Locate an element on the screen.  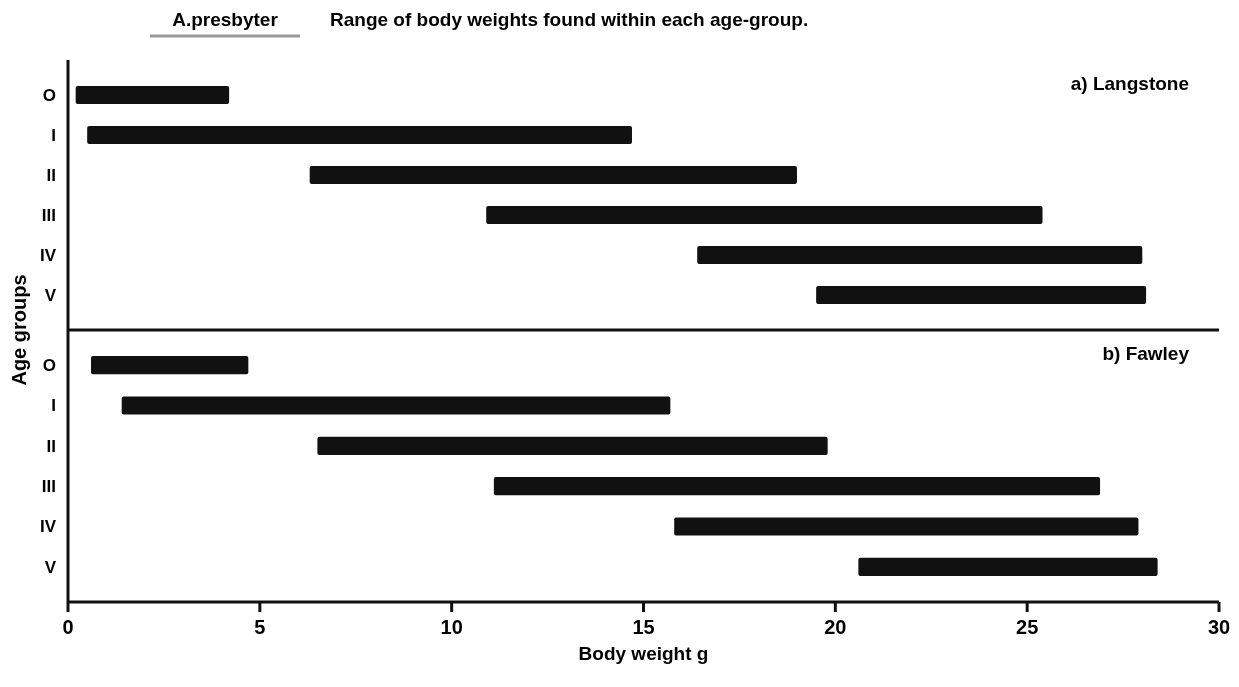
x-tick-label: 5 is located at coordinates (260, 627).